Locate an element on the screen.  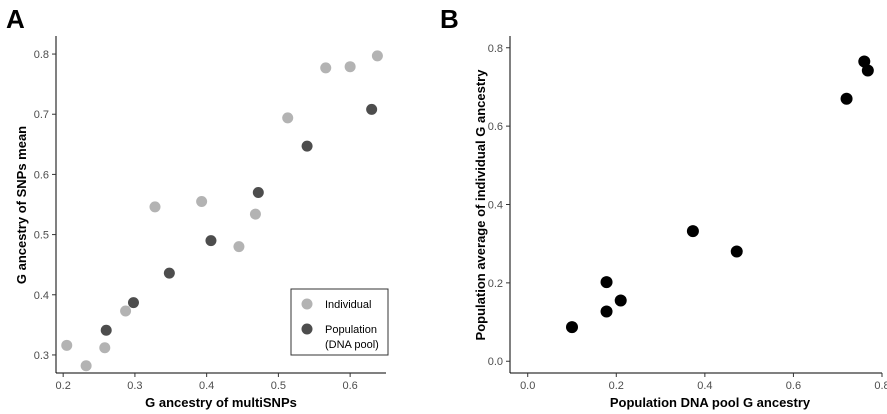
legend-label-population-sub: (DNA pool) is located at coordinates (352, 345).